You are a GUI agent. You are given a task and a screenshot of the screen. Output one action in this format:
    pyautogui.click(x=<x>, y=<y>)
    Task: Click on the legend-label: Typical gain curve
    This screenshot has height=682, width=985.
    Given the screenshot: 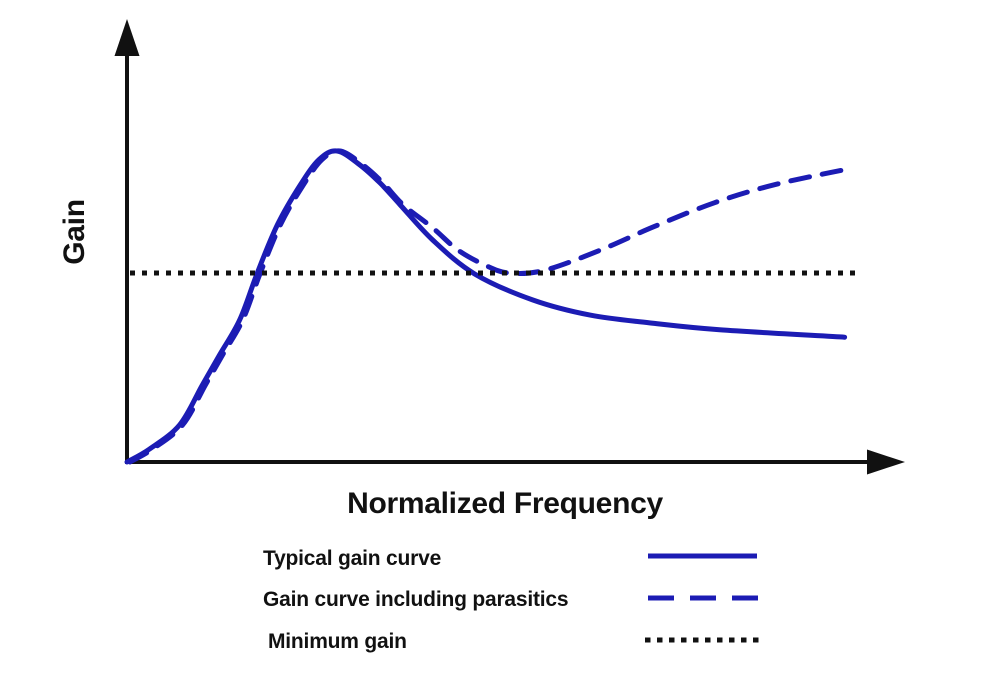 What is the action you would take?
    pyautogui.click(x=352, y=558)
    